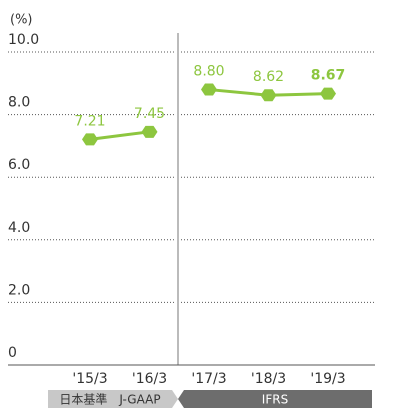 The image size is (406, 408). Describe the element at coordinates (23, 40) in the screenshot. I see `y-tick-label: 10.0` at that location.